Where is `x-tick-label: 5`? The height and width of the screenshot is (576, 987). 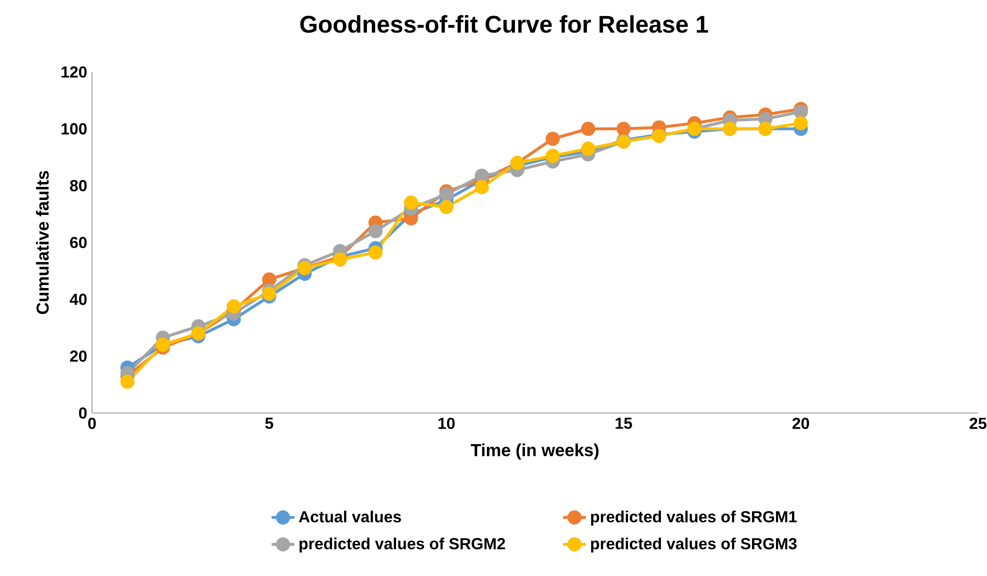
x-tick-label: 5 is located at coordinates (269, 423).